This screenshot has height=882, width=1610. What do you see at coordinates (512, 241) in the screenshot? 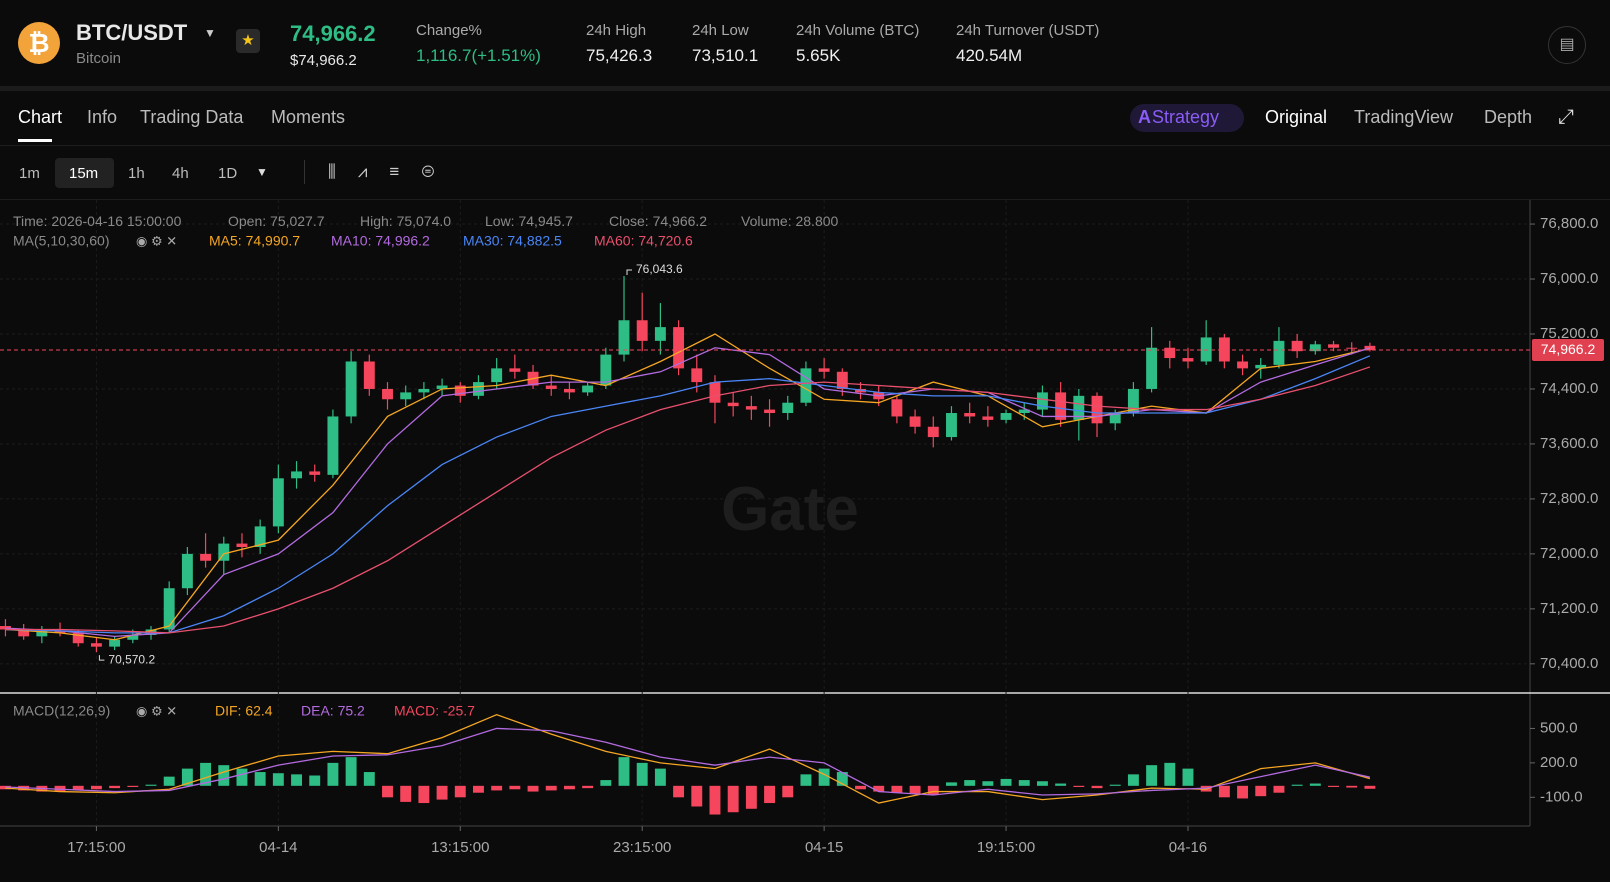
I see `legend-entry: MA30: 74,882.5` at bounding box center [512, 241].